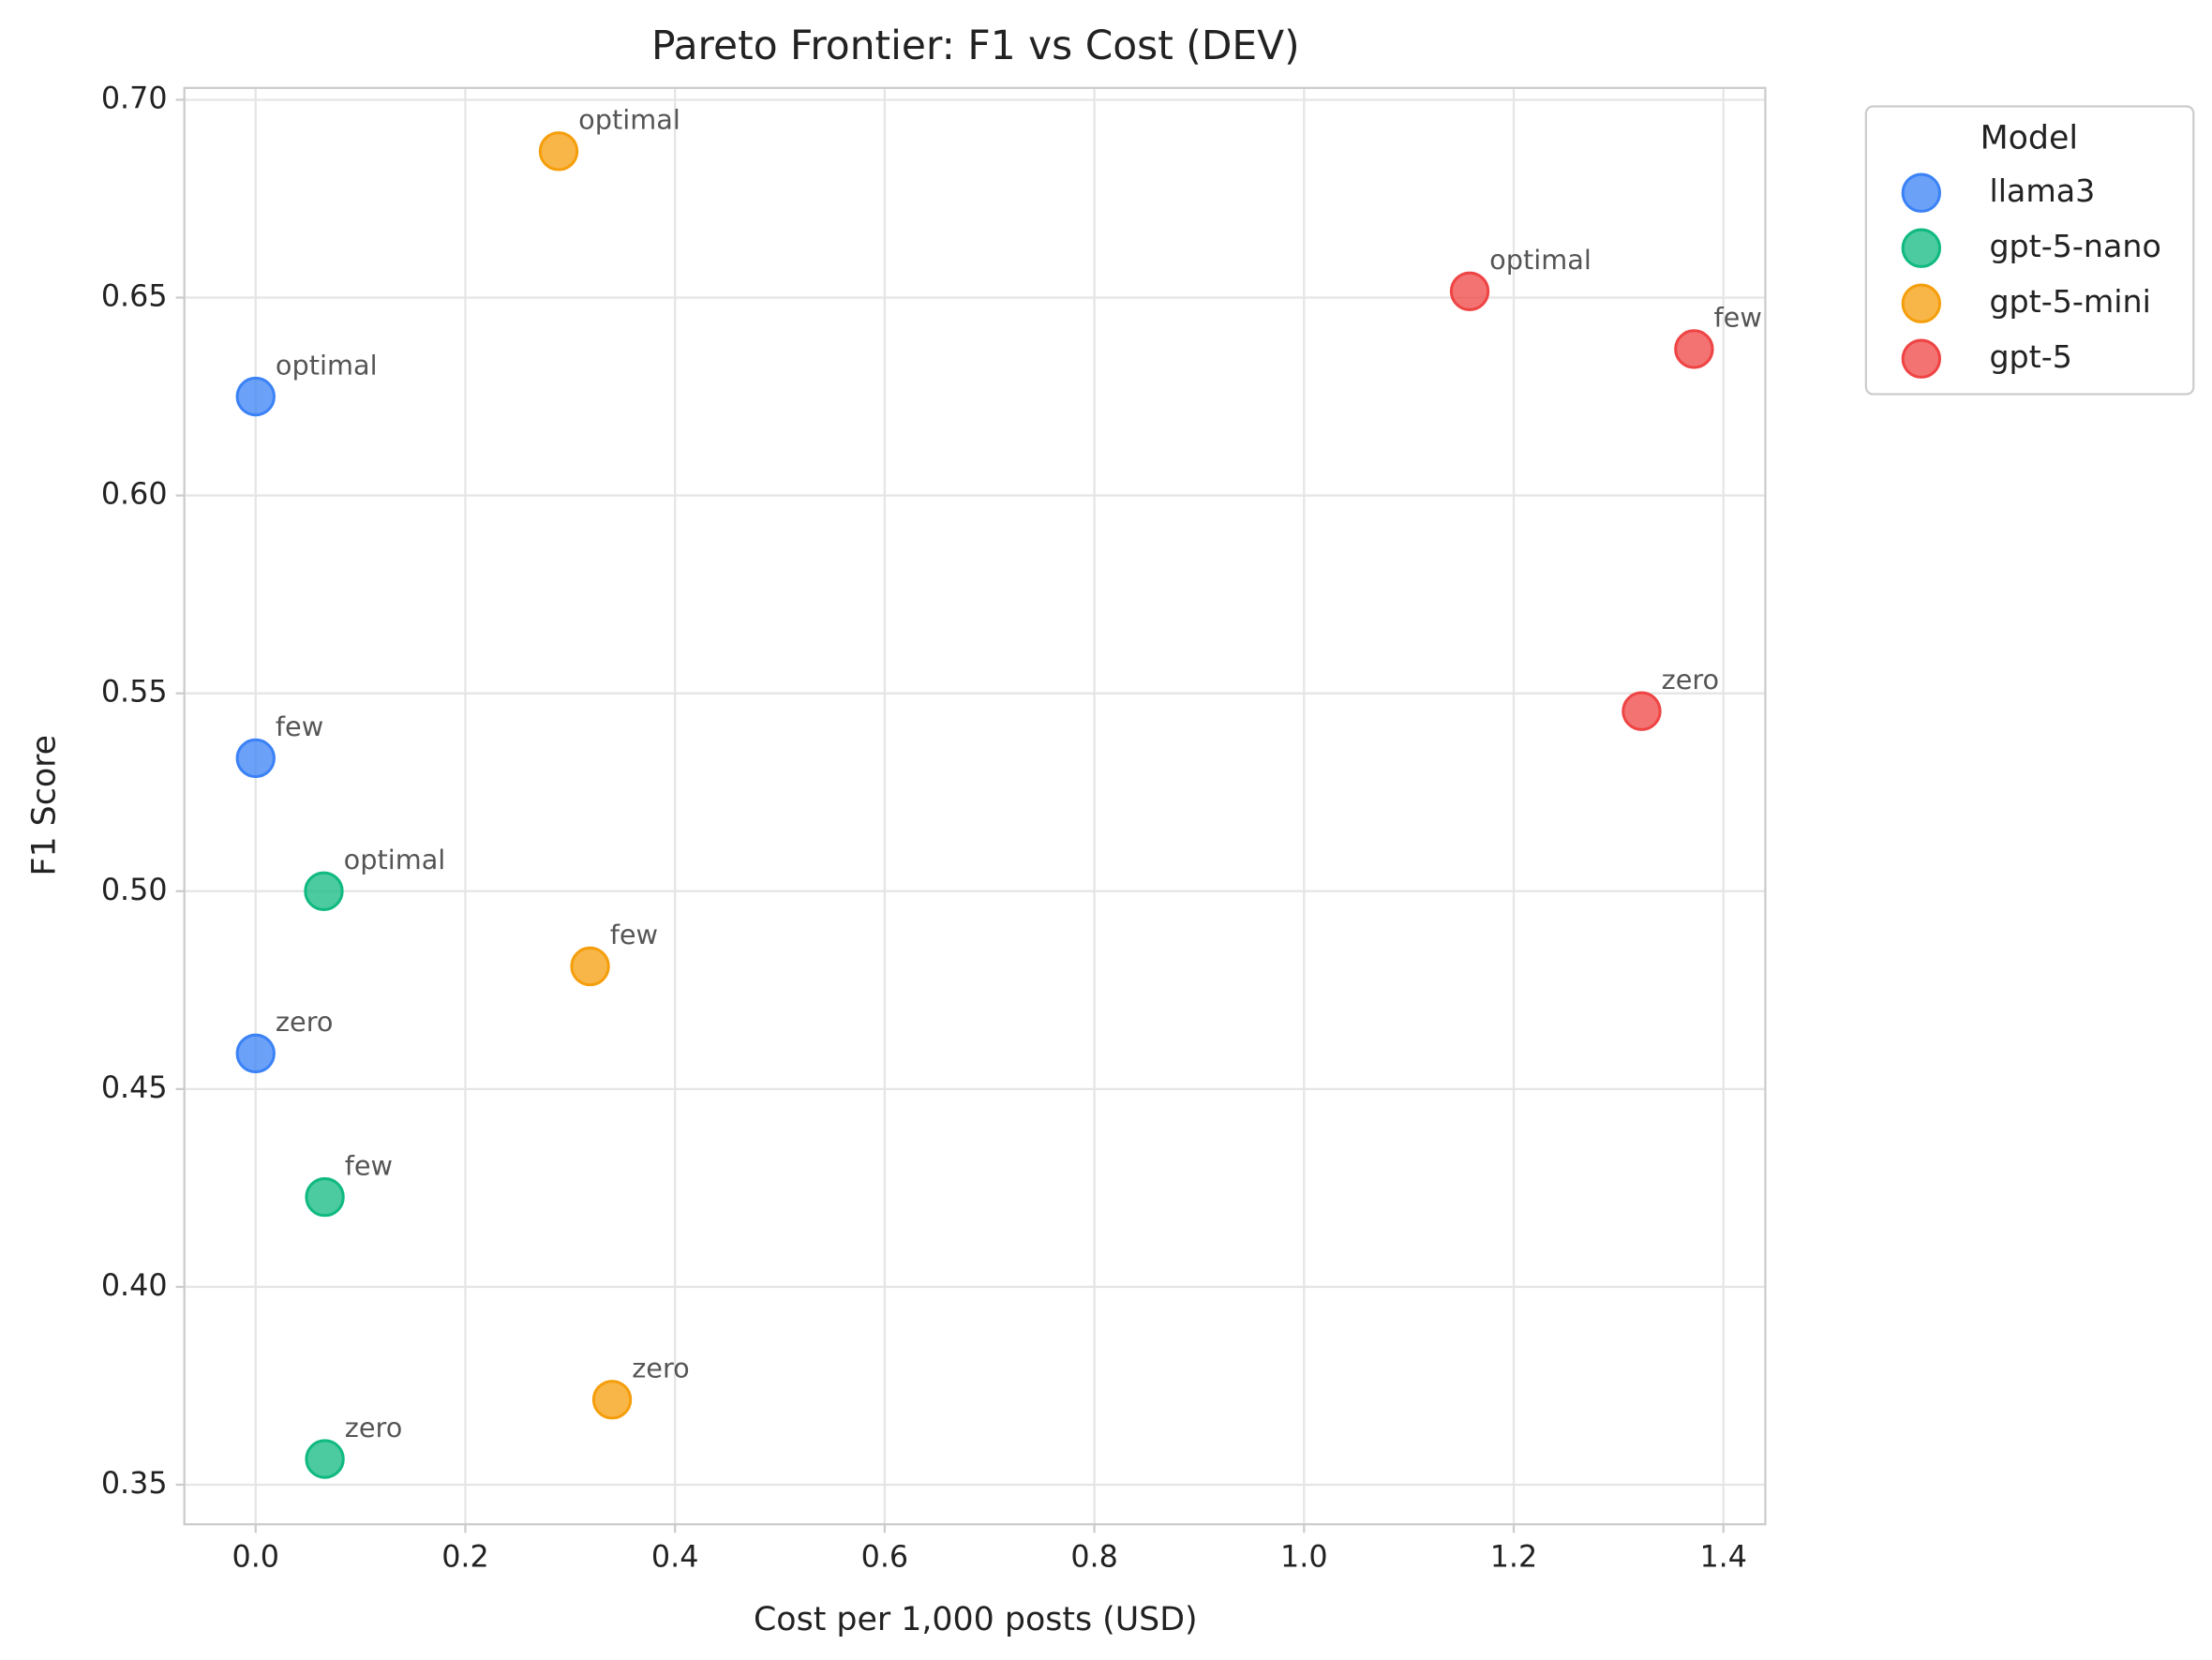  What do you see at coordinates (675, 1558) in the screenshot?
I see `x-tick-label: 0.4` at bounding box center [675, 1558].